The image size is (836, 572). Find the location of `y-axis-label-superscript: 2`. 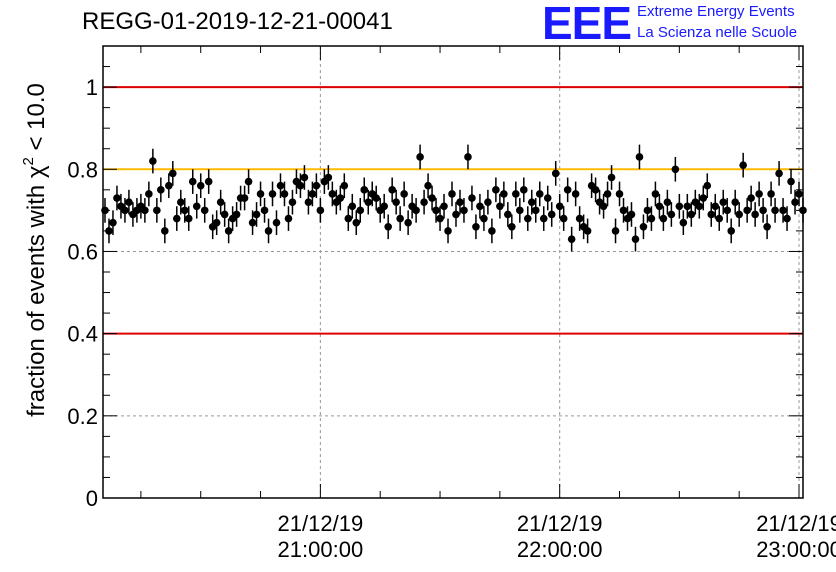

y-axis-label-superscript: 2 is located at coordinates (28, 161).